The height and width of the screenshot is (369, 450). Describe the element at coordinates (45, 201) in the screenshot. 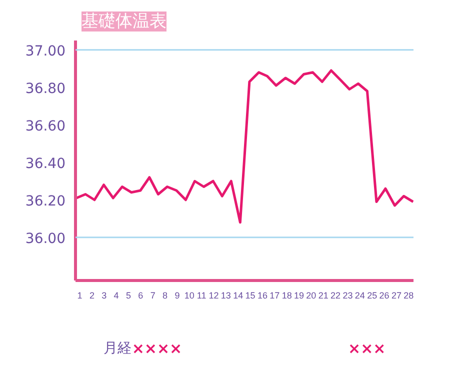

I see `y-tick-label: 36.20` at that location.